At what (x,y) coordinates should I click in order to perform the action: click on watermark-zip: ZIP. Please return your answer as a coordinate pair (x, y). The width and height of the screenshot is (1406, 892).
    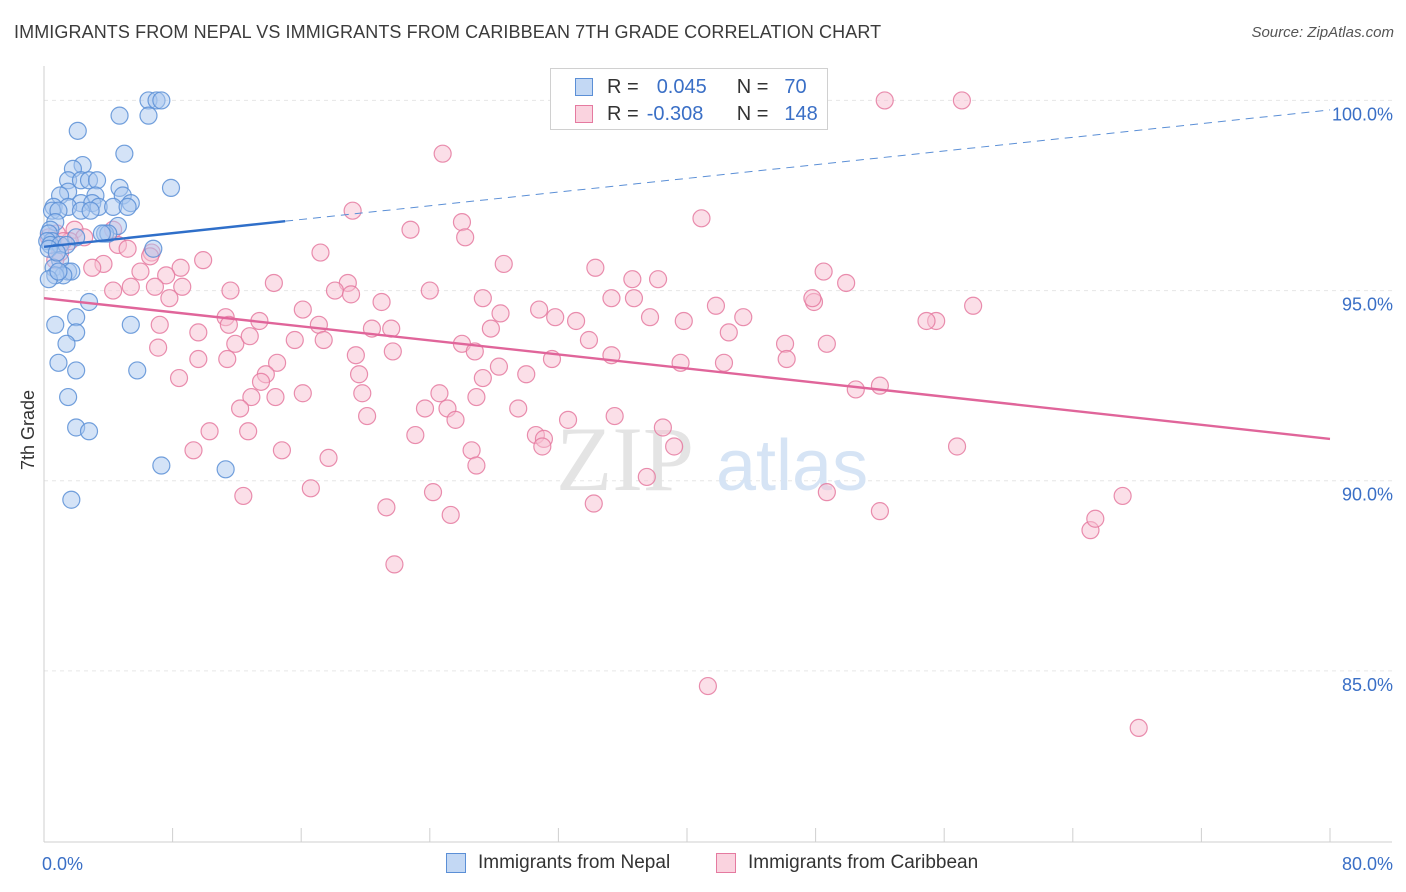
    Looking at the image, I should click on (625, 459).